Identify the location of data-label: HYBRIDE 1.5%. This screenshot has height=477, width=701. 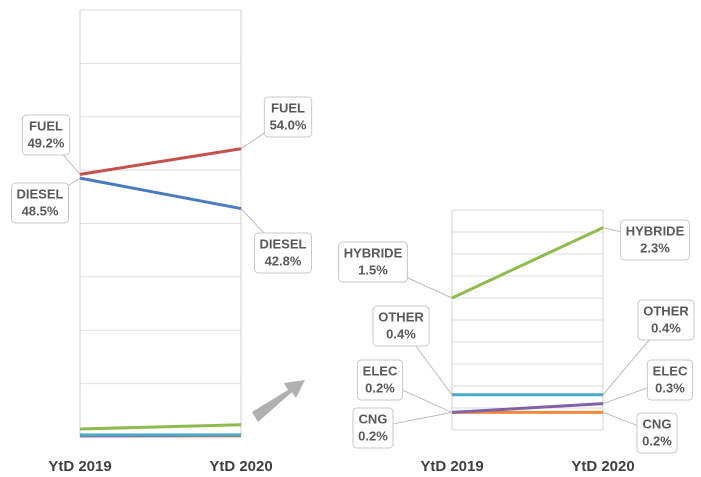
(373, 262).